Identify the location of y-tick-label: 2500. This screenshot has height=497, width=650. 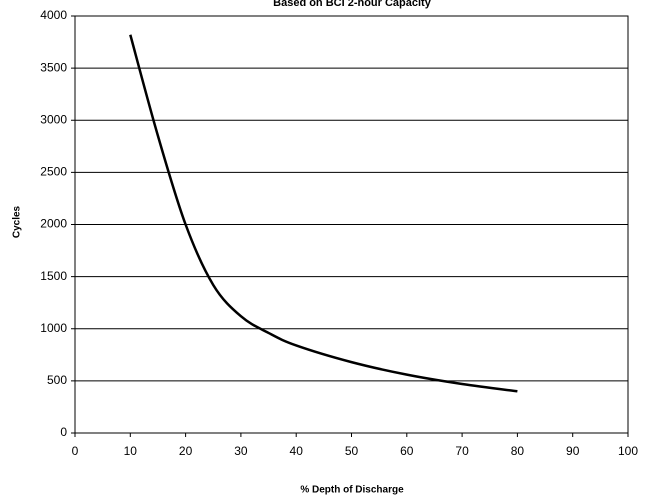
(53, 172).